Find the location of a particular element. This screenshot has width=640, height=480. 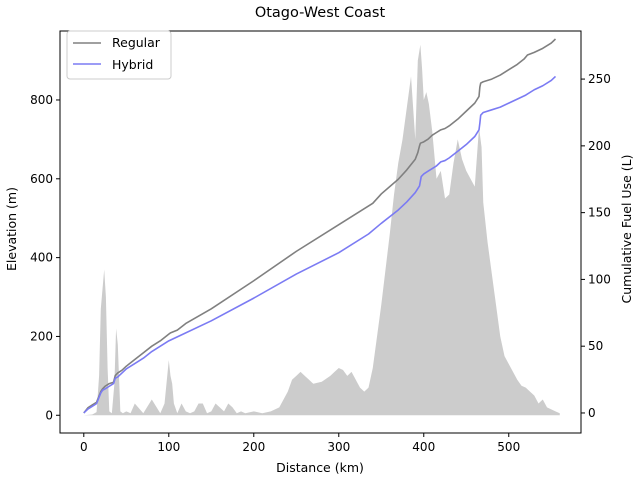

y2-tick-label: 150 is located at coordinates (599, 213).